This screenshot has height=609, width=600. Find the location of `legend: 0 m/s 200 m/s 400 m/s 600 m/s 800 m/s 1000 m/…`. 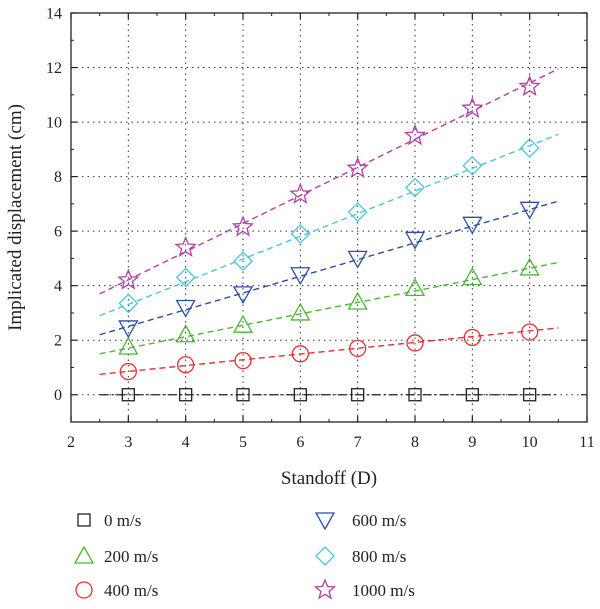

legend: 0 m/s 200 m/s 400 m/s 600 m/s 800 m/s 1000 m/… is located at coordinates (244, 555).